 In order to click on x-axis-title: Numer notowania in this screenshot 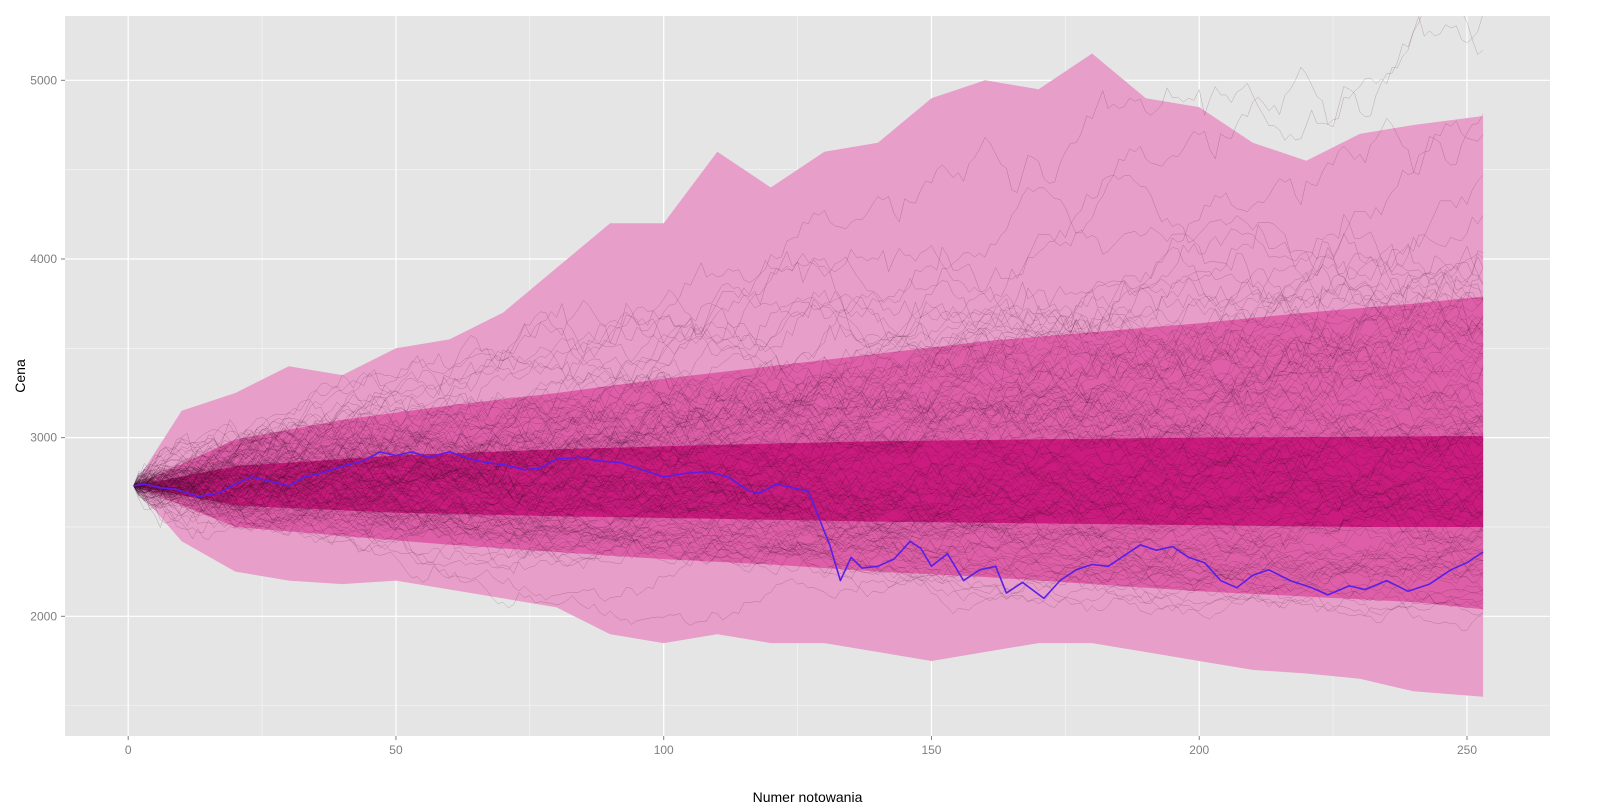, I will do `click(808, 797)`.